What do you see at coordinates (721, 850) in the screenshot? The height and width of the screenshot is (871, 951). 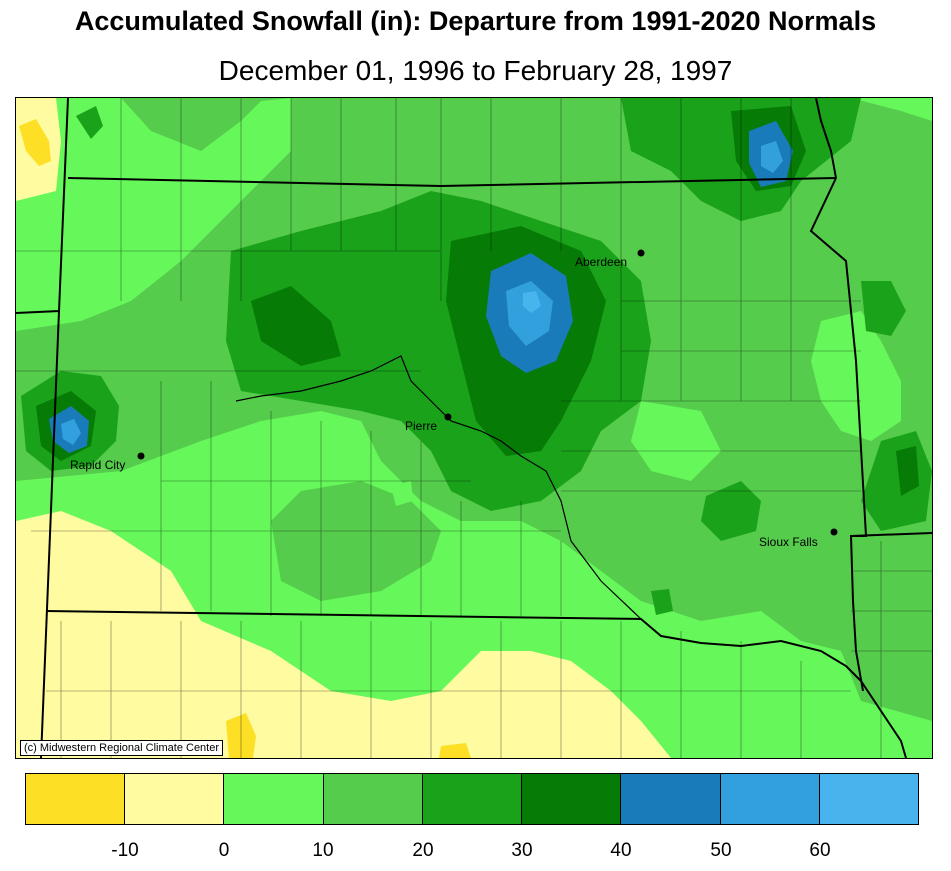 I see `legend-tick: 50` at bounding box center [721, 850].